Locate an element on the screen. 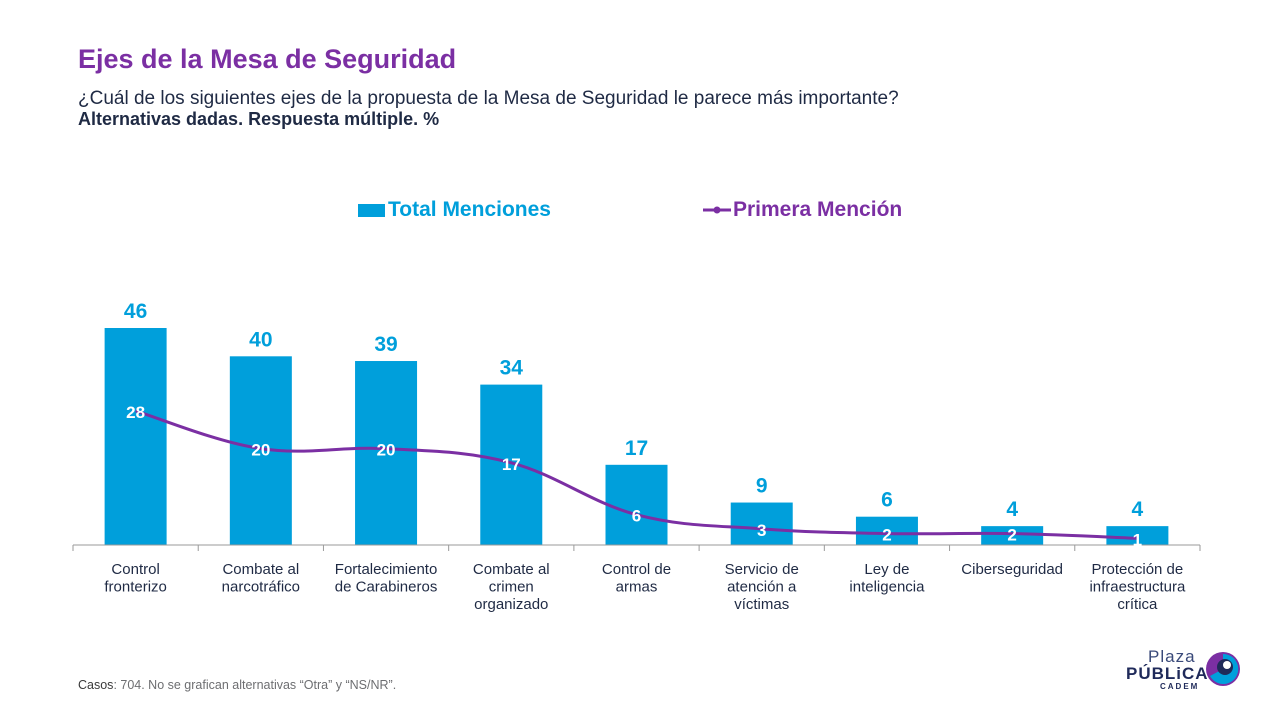 This screenshot has height=712, width=1273. category-label: Servicio de atención a víctimas is located at coordinates (762, 587).